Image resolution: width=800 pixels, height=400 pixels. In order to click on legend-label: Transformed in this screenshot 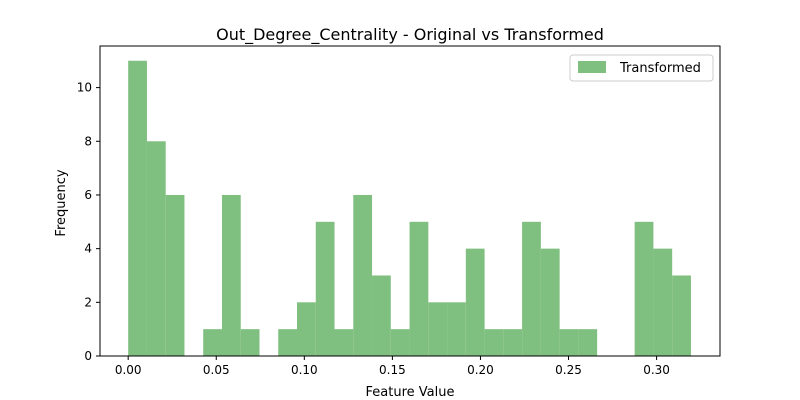, I will do `click(660, 68)`.